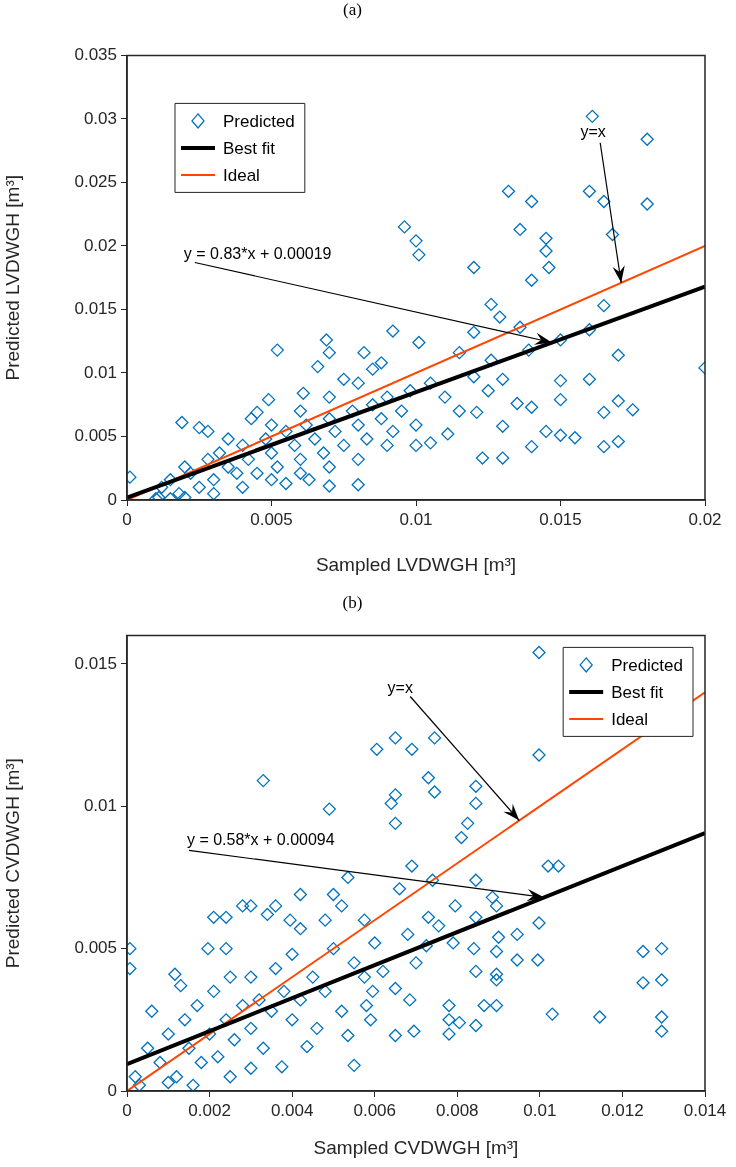 The width and height of the screenshot is (736, 1167). What do you see at coordinates (352, 9) in the screenshot?
I see `chart-title: (a)` at bounding box center [352, 9].